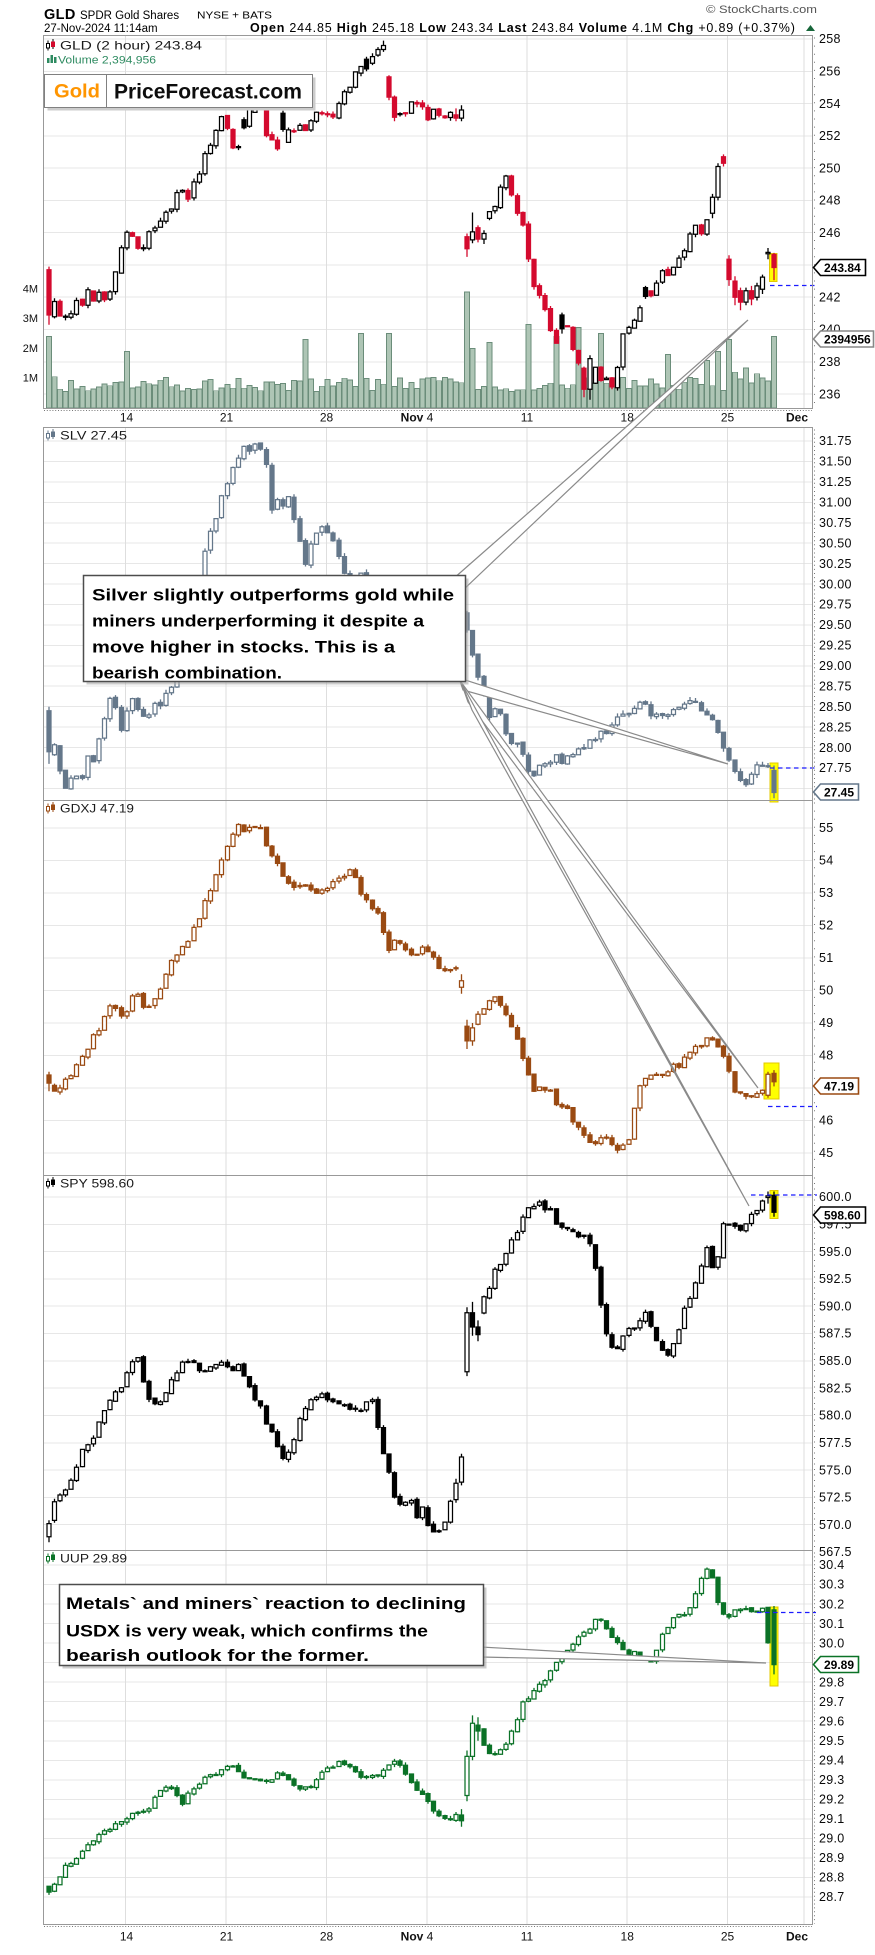 This screenshot has height=1955, width=875. I want to click on svg-text: 29.7, so click(832, 1702).